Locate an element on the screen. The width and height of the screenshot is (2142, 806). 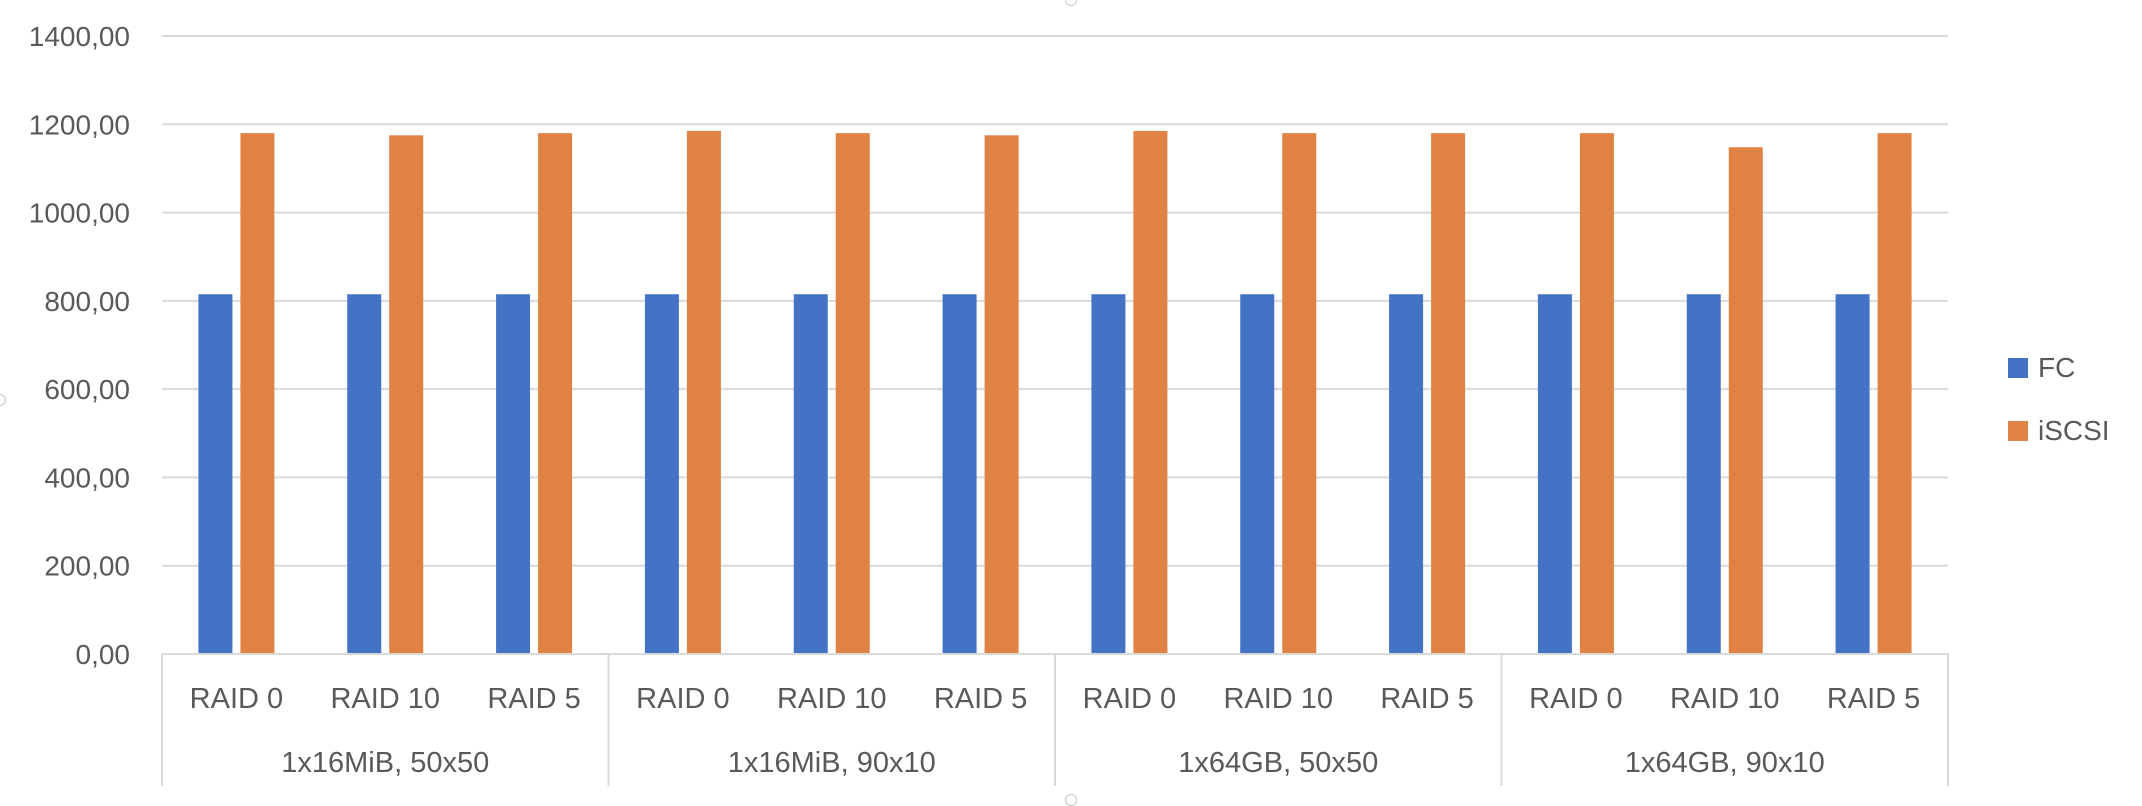
y-tick-label: 1400,00 is located at coordinates (79, 36).